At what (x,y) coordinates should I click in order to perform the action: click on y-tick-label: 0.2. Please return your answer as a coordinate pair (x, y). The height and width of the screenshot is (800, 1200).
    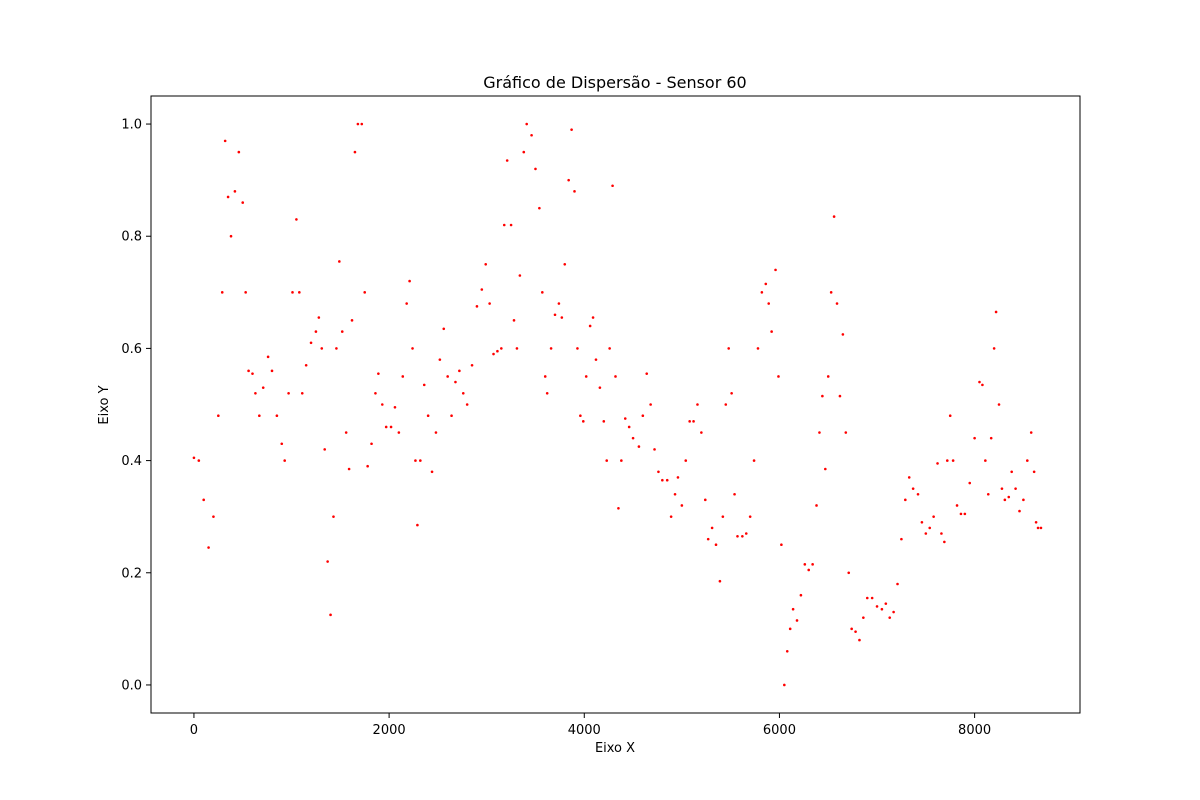
    Looking at the image, I should click on (131, 573).